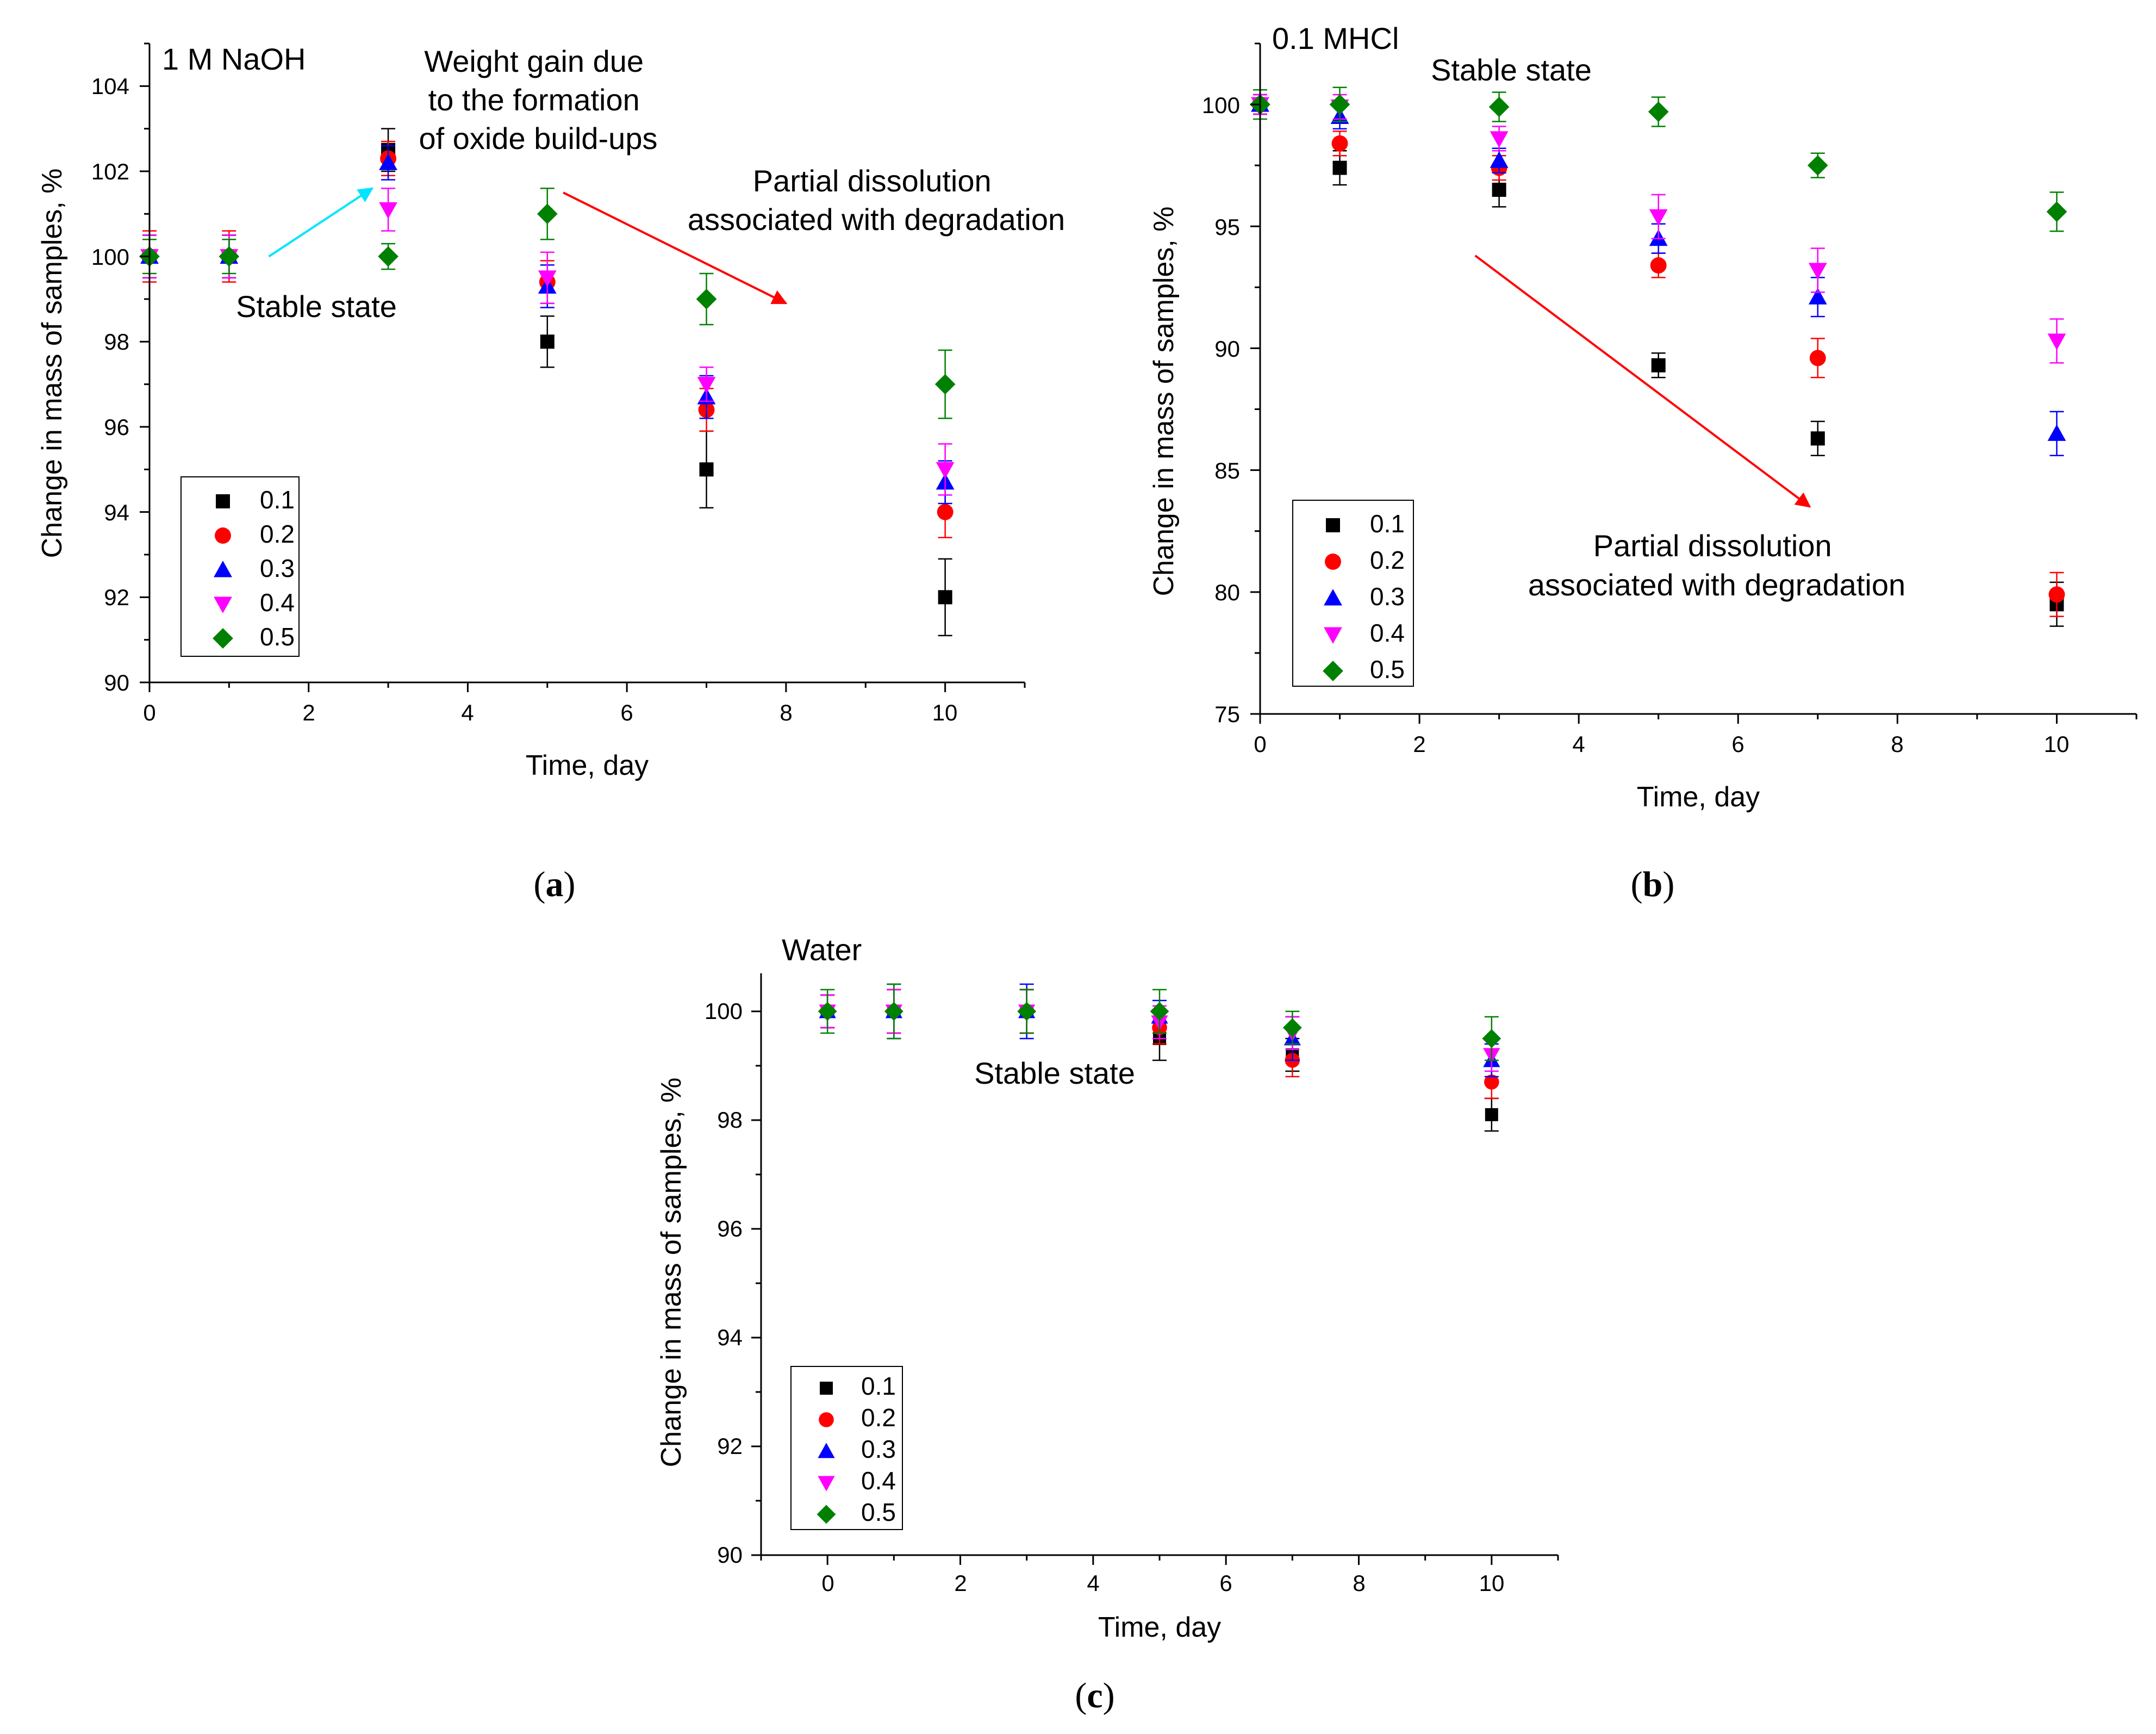 The width and height of the screenshot is (2156, 1734). I want to click on arrows-a, so click(528, 245).